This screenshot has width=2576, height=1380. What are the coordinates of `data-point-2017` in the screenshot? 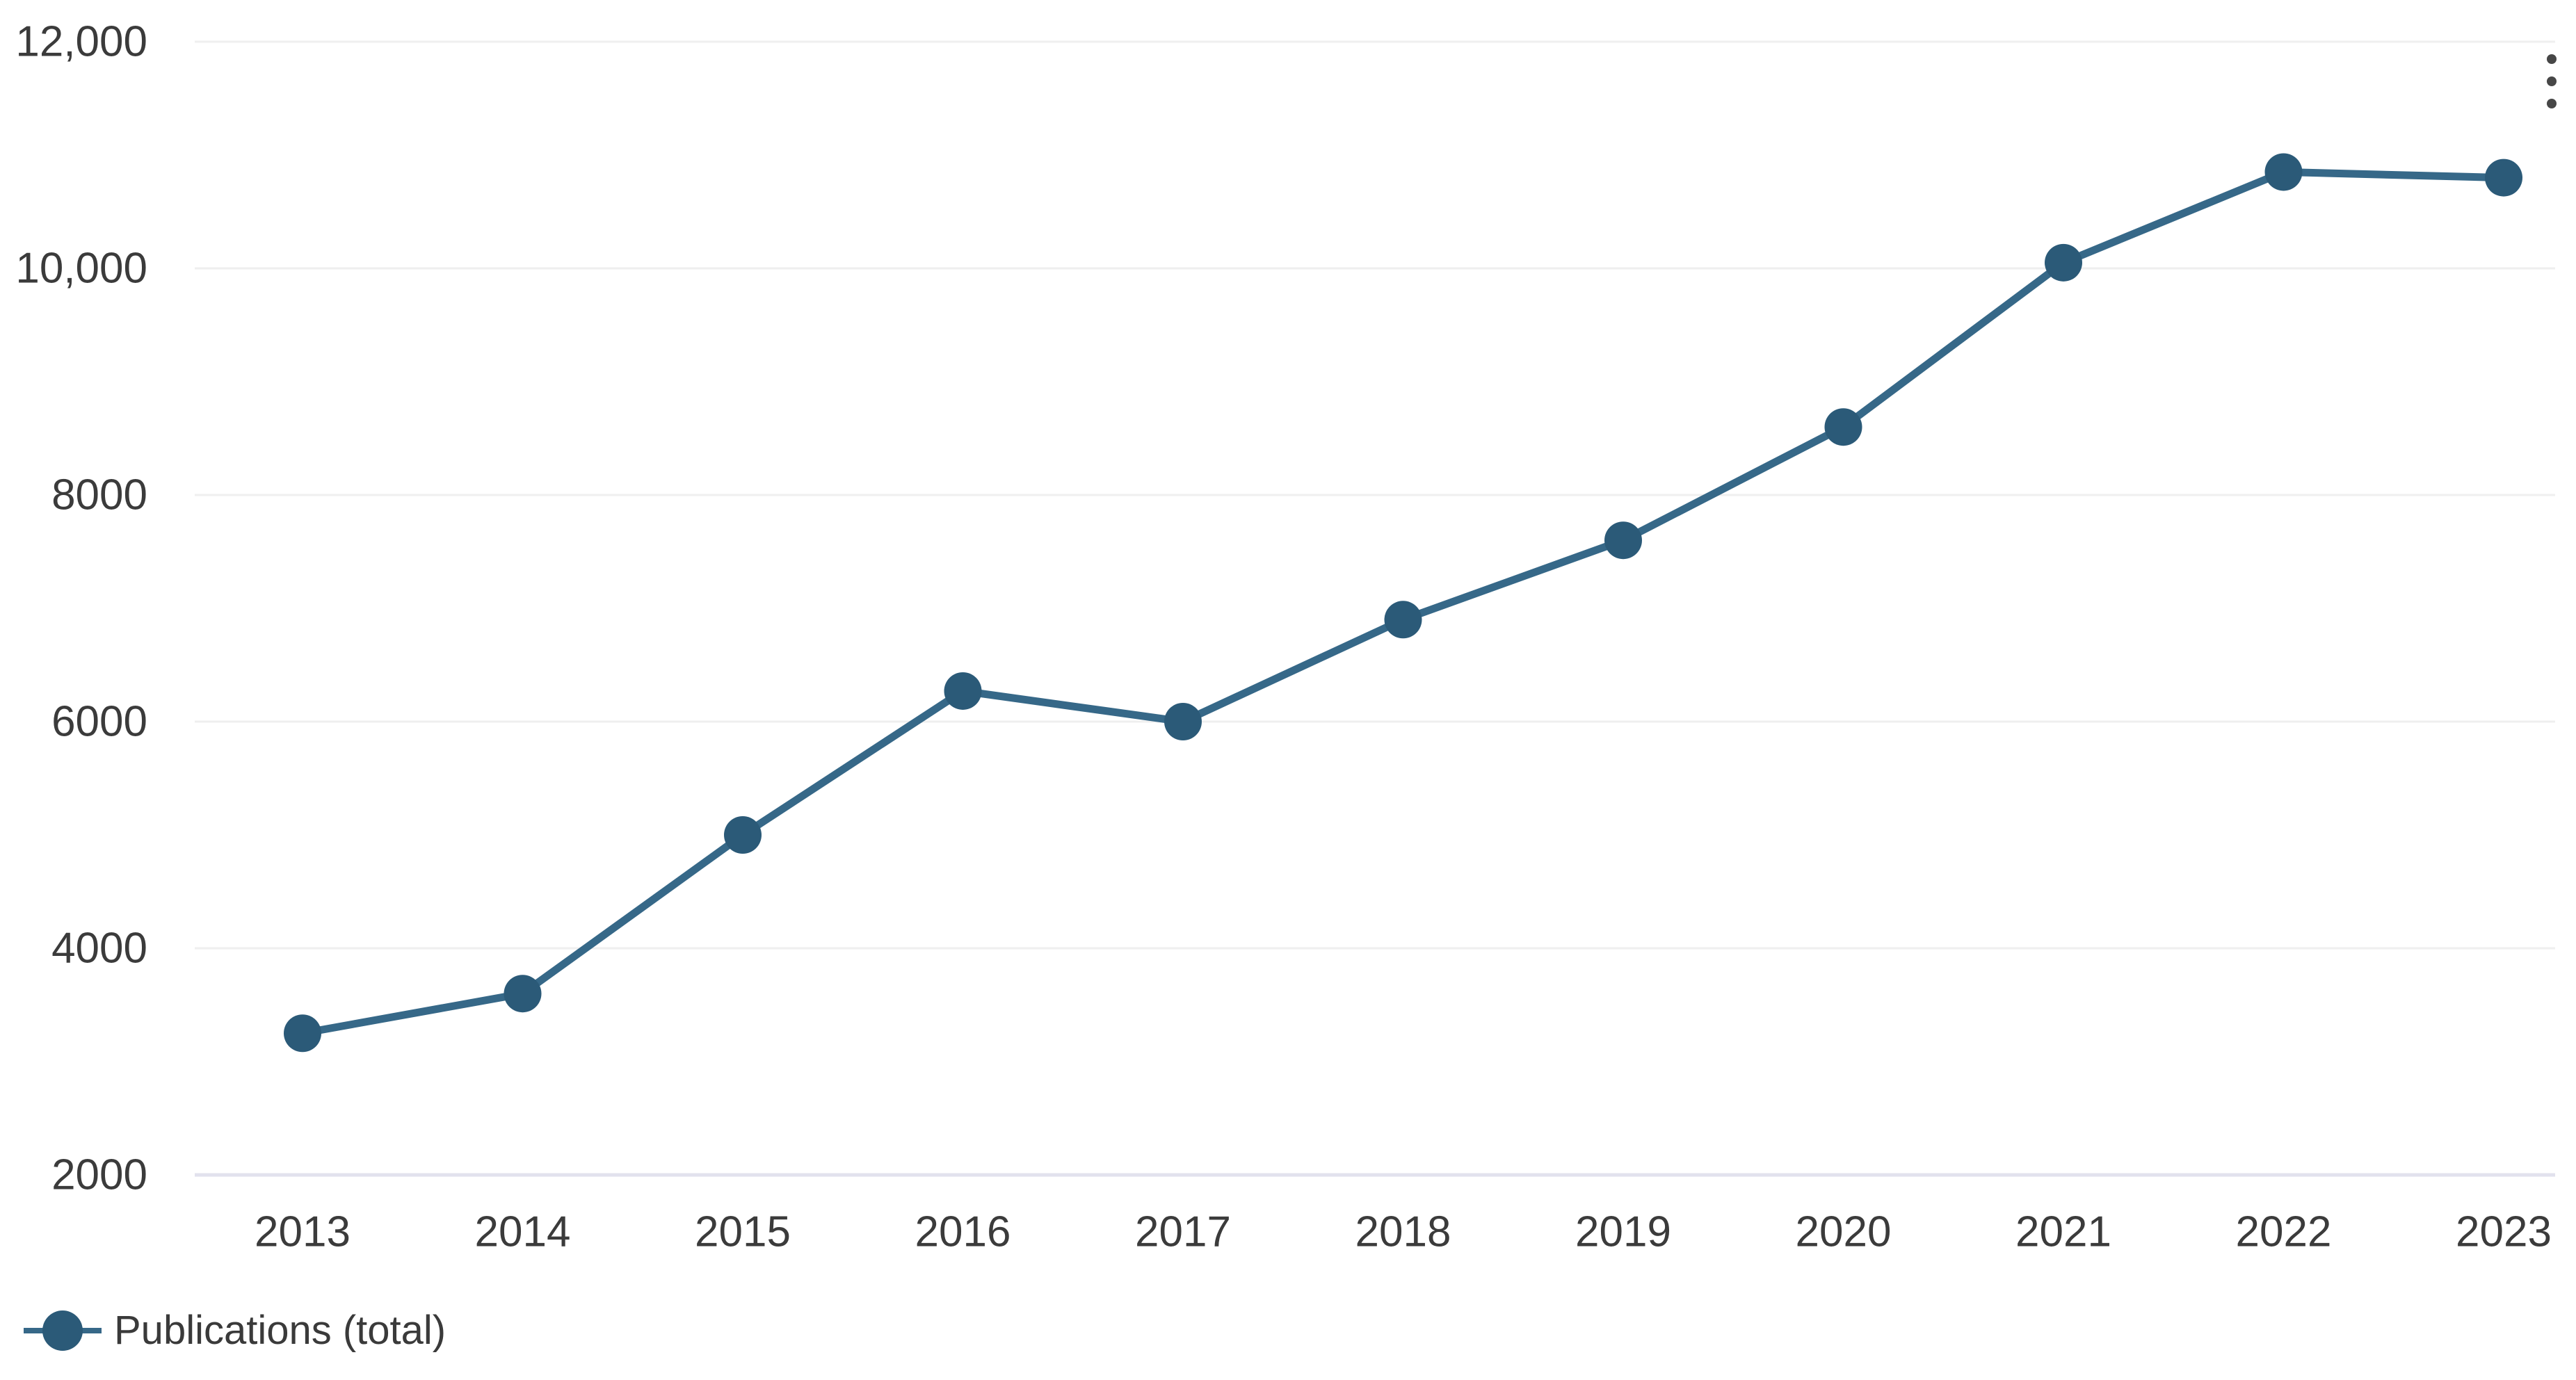 It's located at (1183, 721).